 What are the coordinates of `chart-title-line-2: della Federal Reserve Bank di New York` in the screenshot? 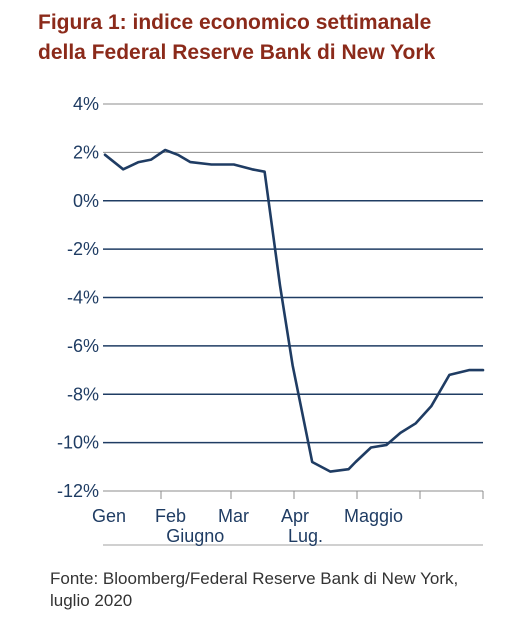 It's located at (237, 52).